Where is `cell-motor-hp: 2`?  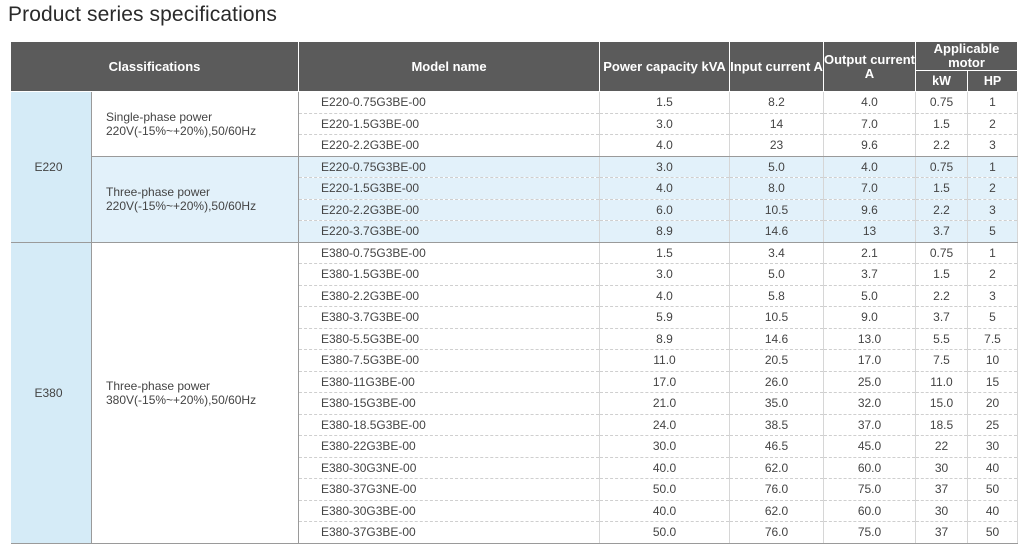
cell-motor-hp: 2 is located at coordinates (992, 274).